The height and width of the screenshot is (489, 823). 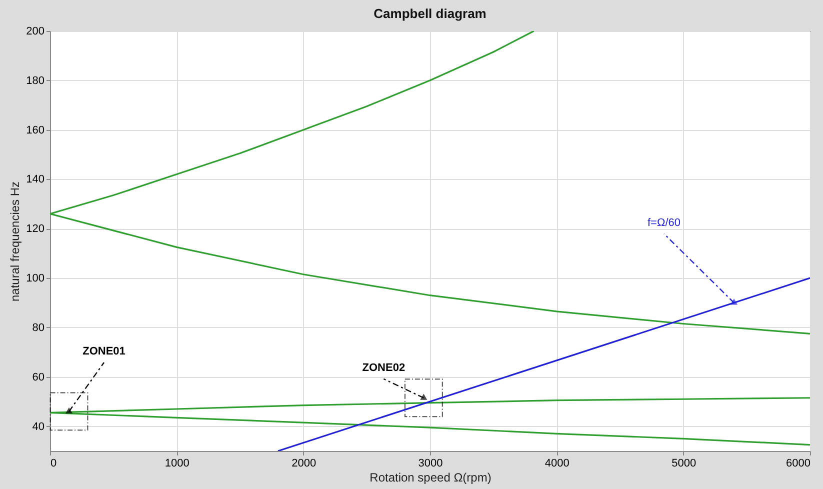 I want to click on y-tick-label: 140, so click(x=35, y=180).